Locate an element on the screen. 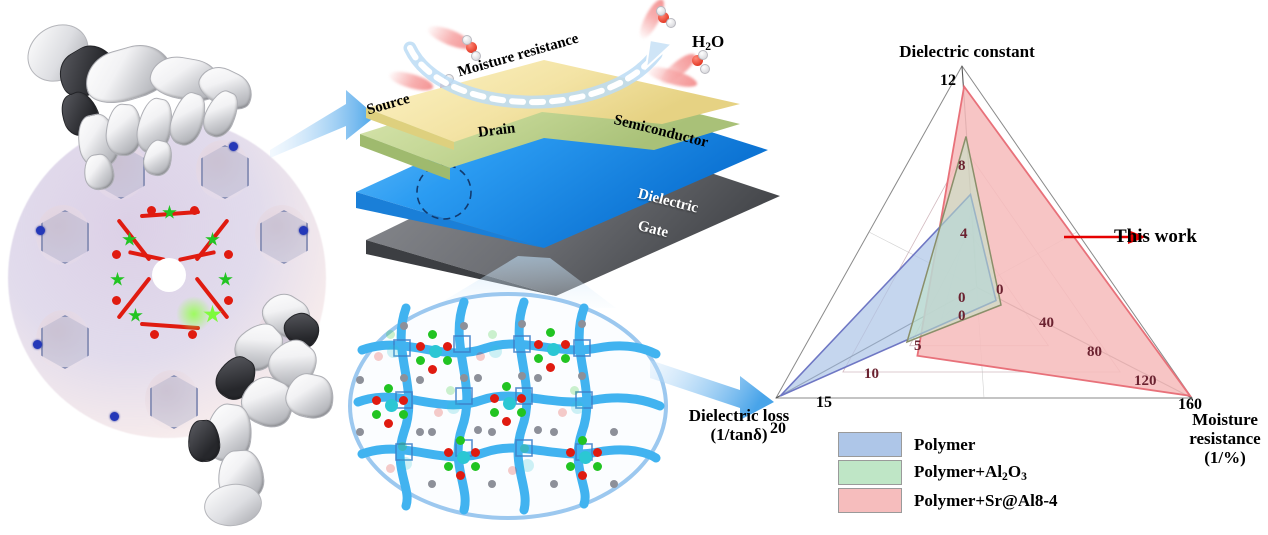 The image size is (1268, 535). axis-title-dl-unit: (1/tanδ) is located at coordinates (739, 435).